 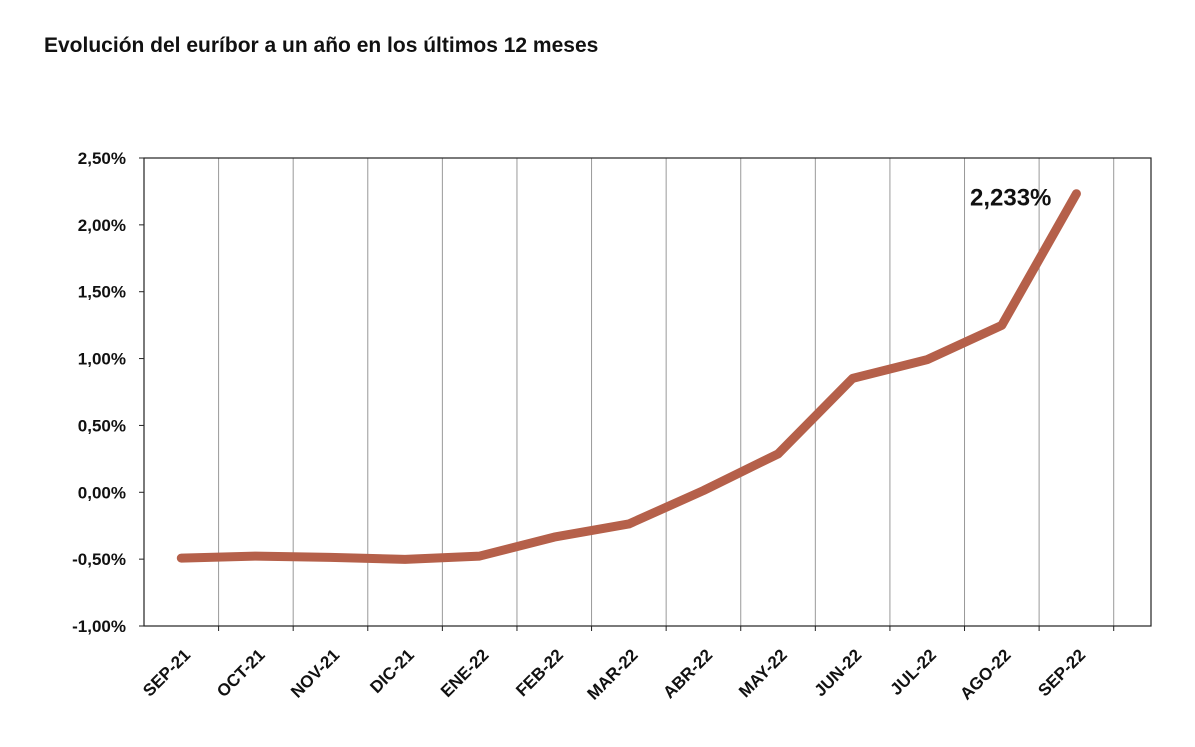 What do you see at coordinates (763, 673) in the screenshot?
I see `x-tick-label: MAY-22` at bounding box center [763, 673].